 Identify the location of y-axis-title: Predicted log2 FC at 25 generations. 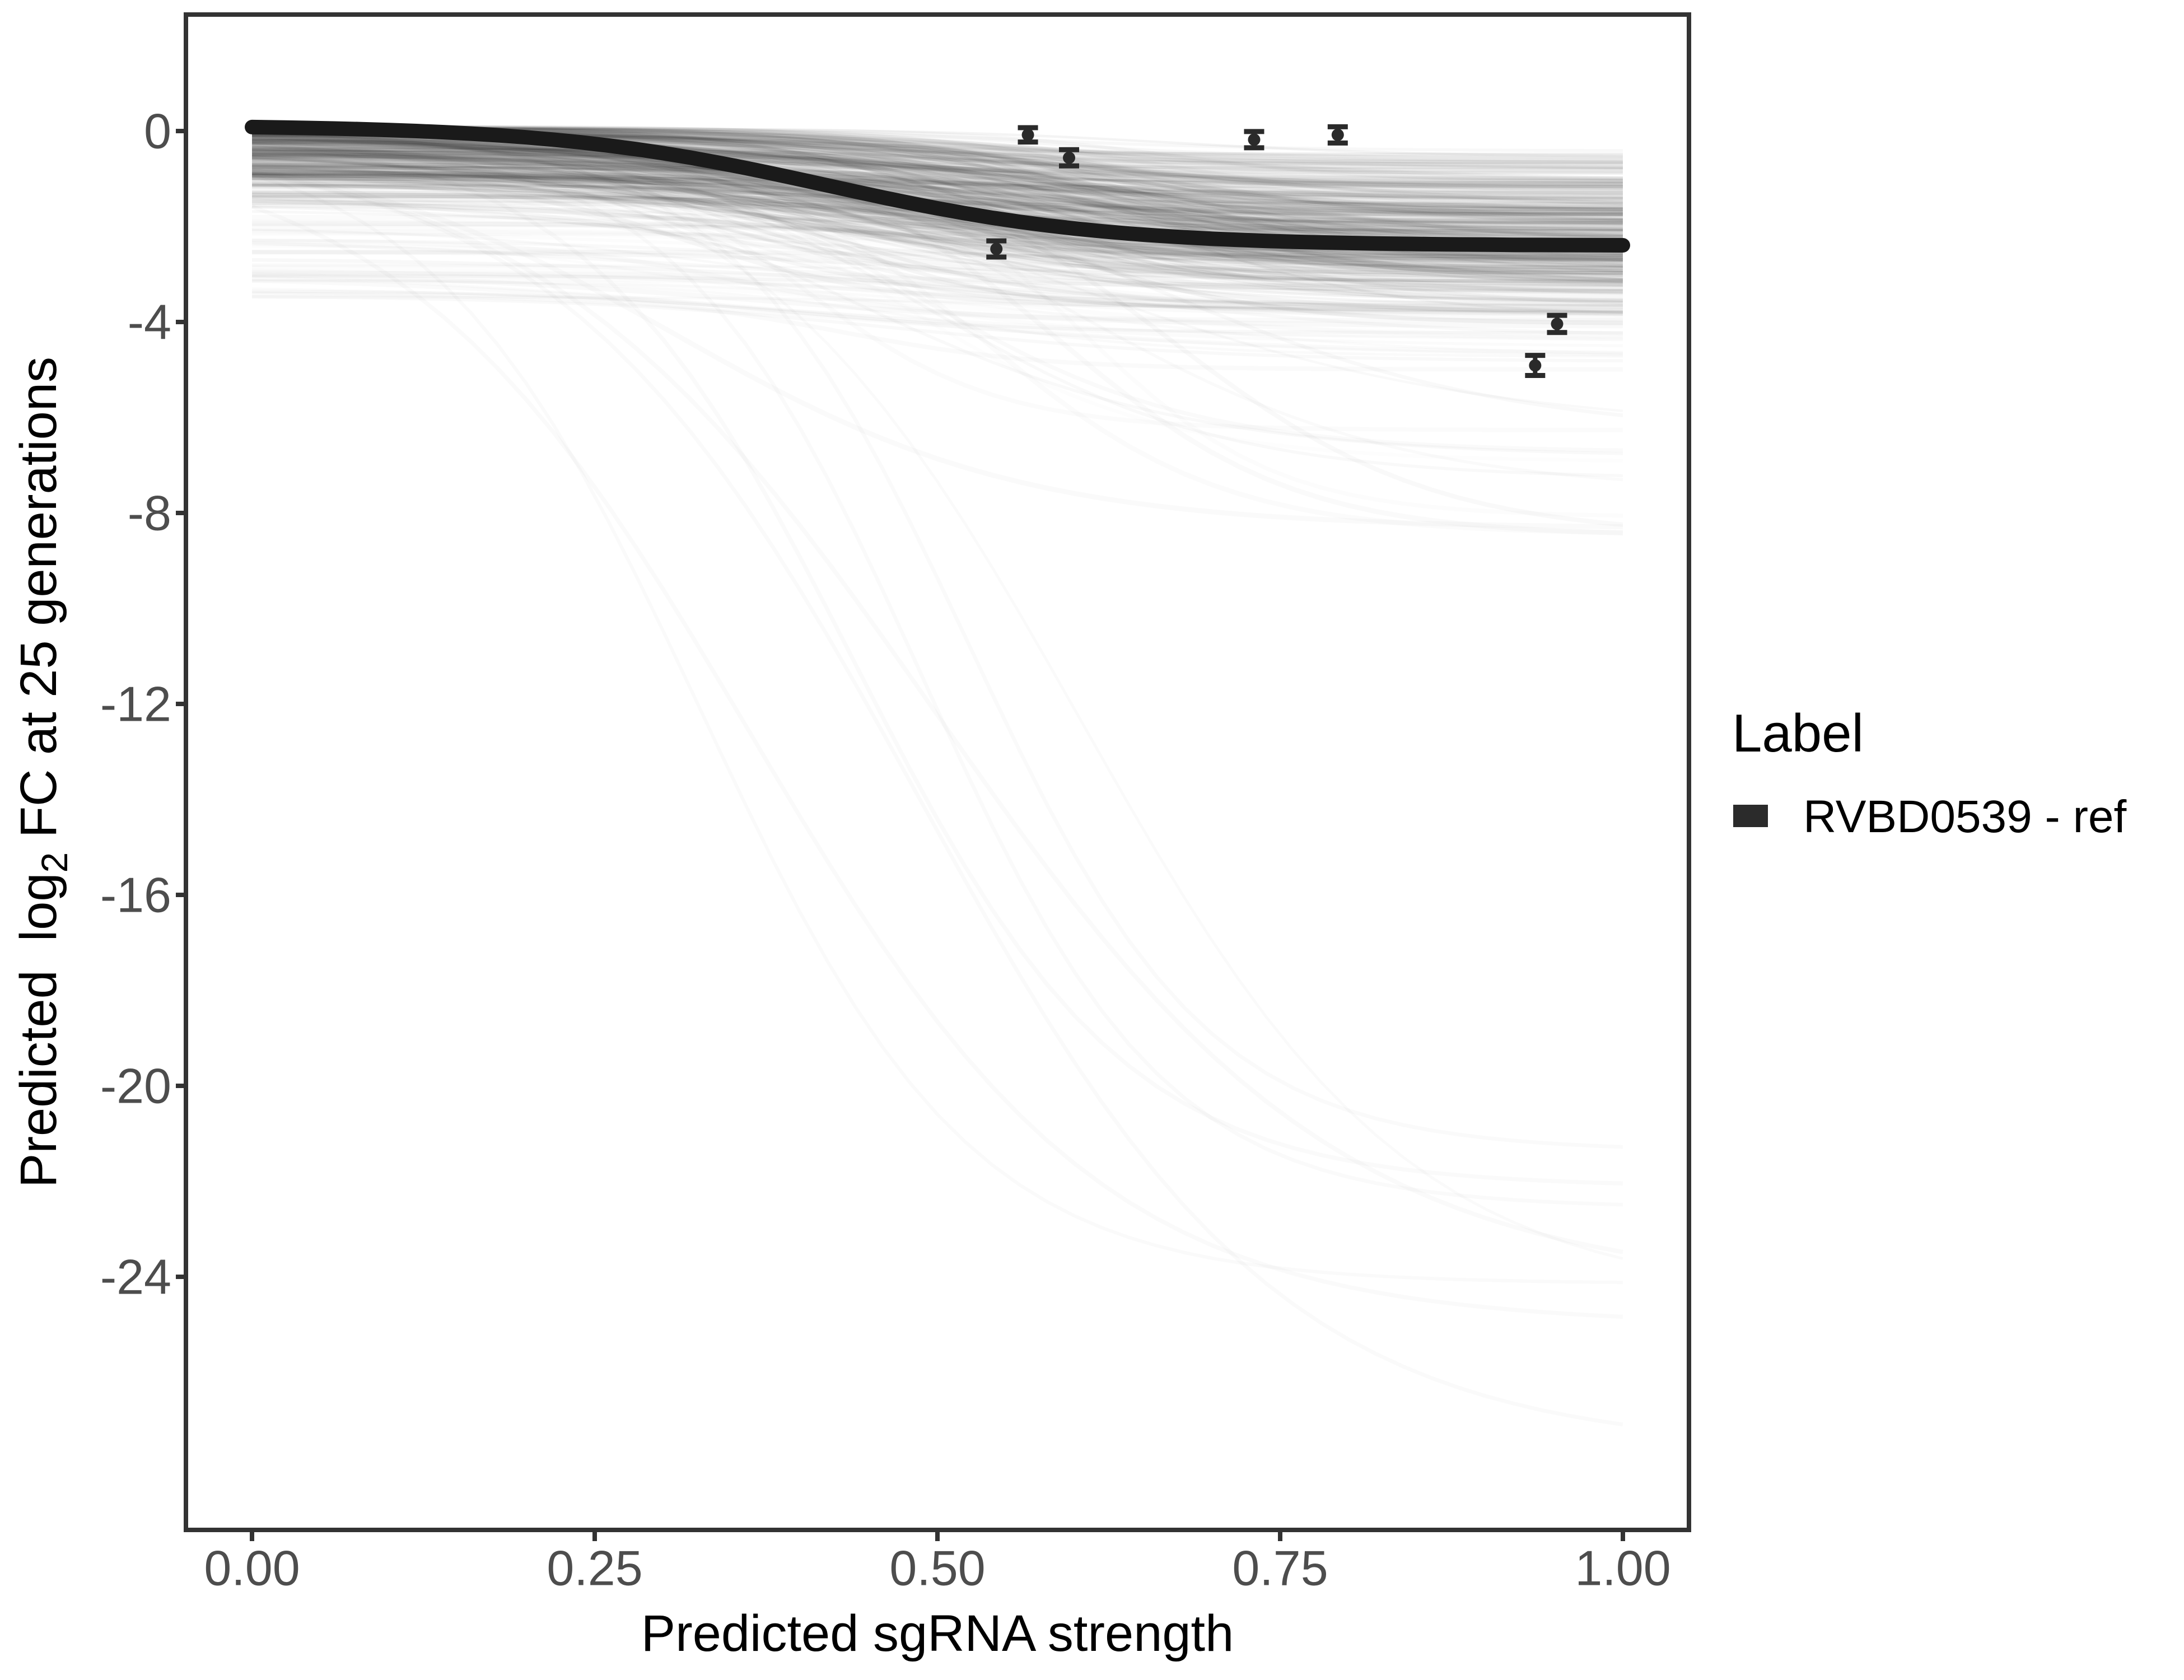
(43, 773).